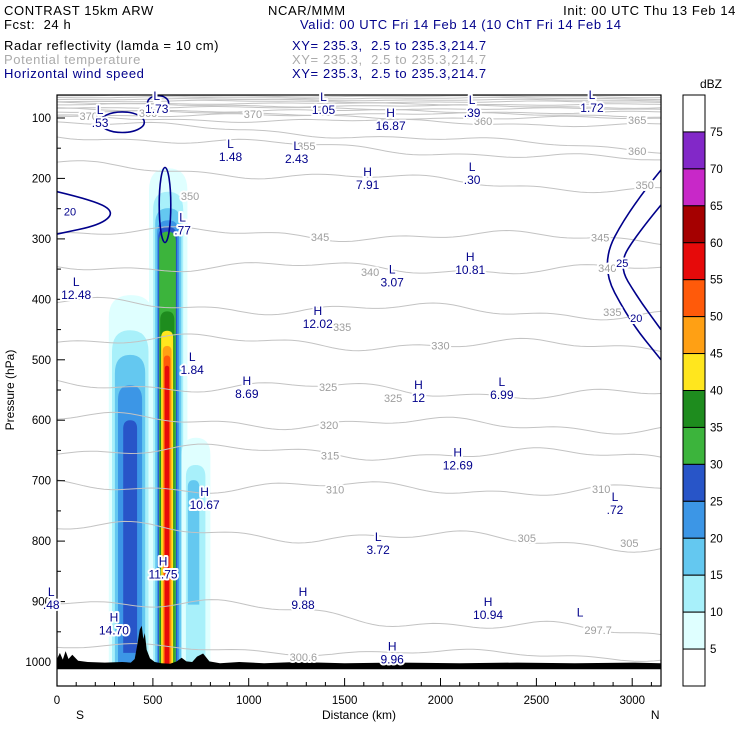 This screenshot has width=740, height=740. Describe the element at coordinates (247, 394) in the screenshot. I see `svg-text: 8.69` at that location.